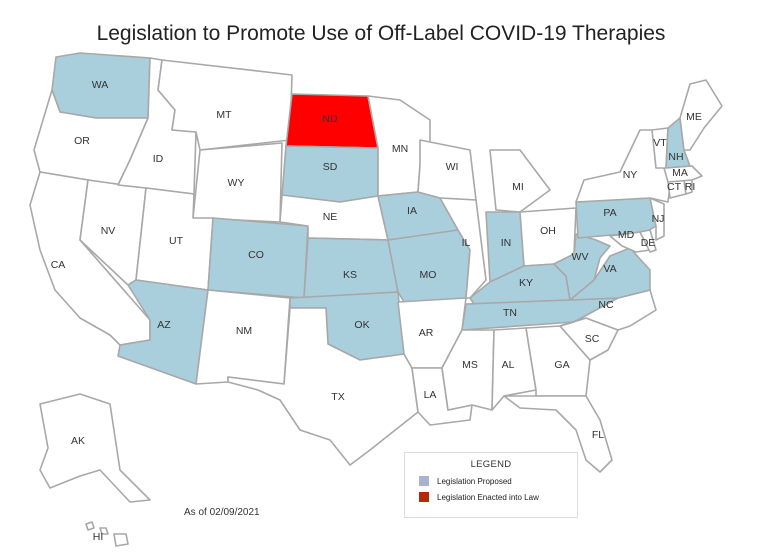 This screenshot has width=762, height=556. What do you see at coordinates (508, 365) in the screenshot?
I see `svg-text: AL` at bounding box center [508, 365].